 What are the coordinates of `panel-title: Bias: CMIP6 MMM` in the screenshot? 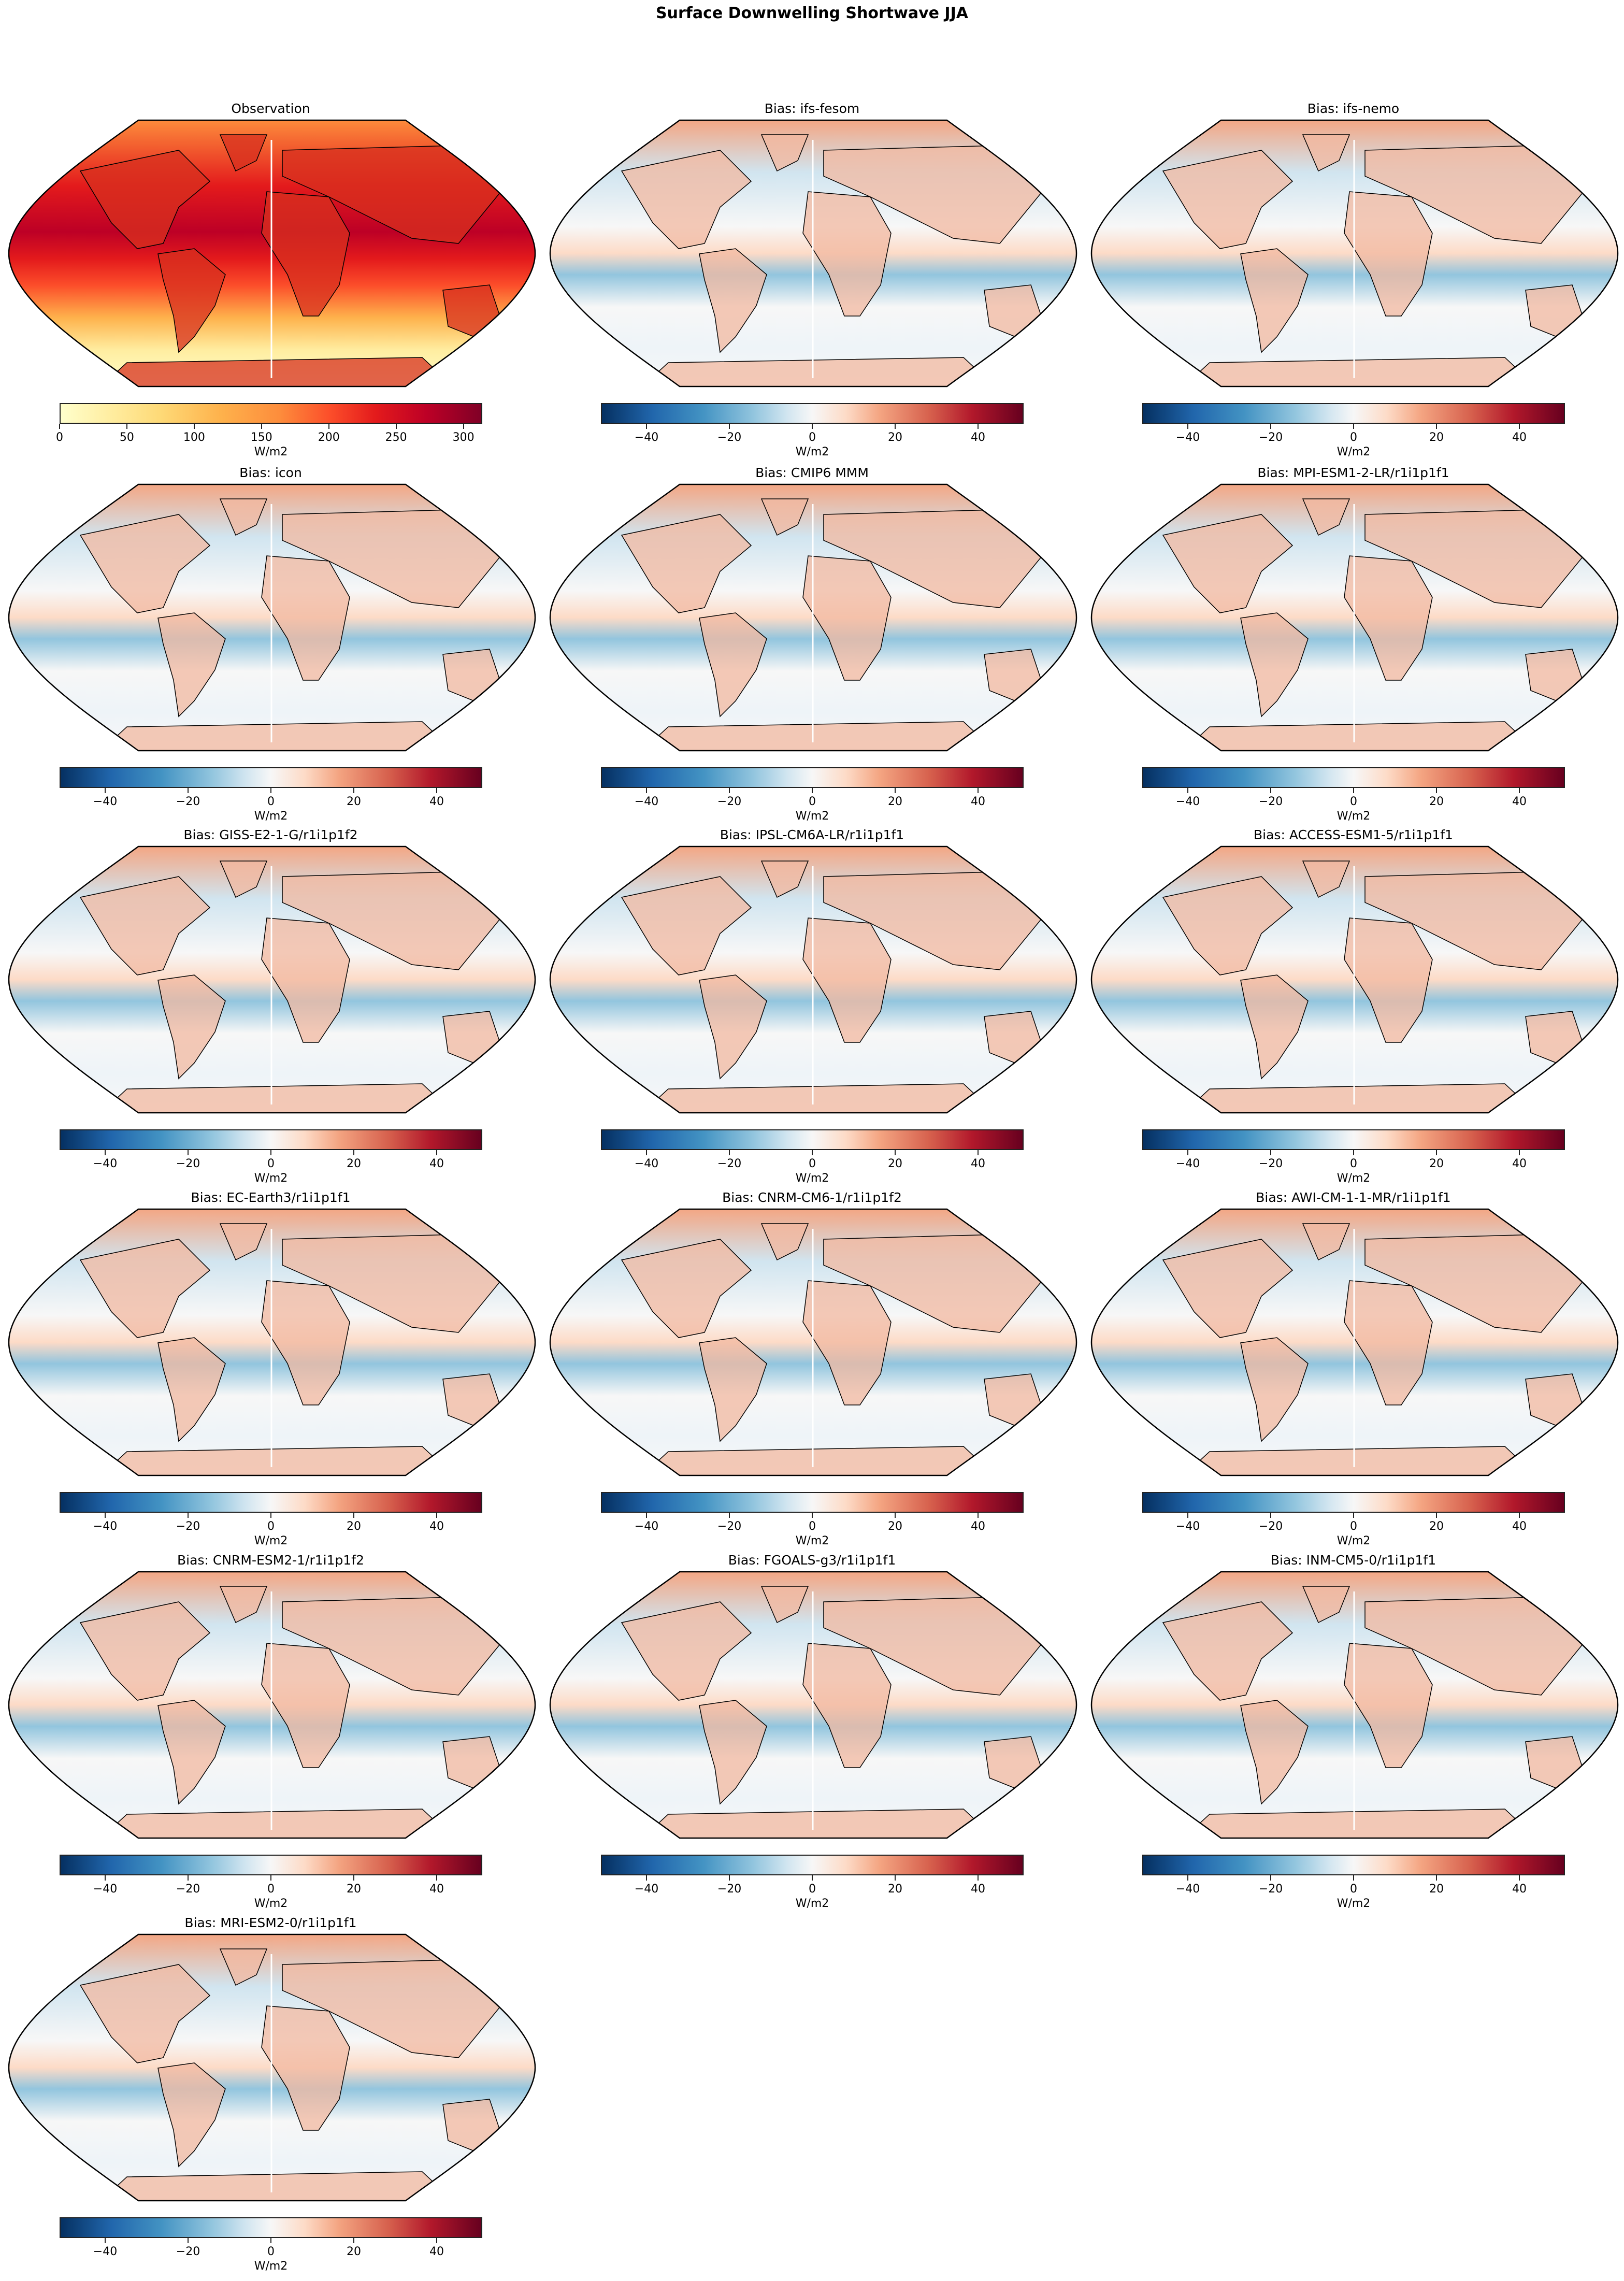 It's located at (812, 472).